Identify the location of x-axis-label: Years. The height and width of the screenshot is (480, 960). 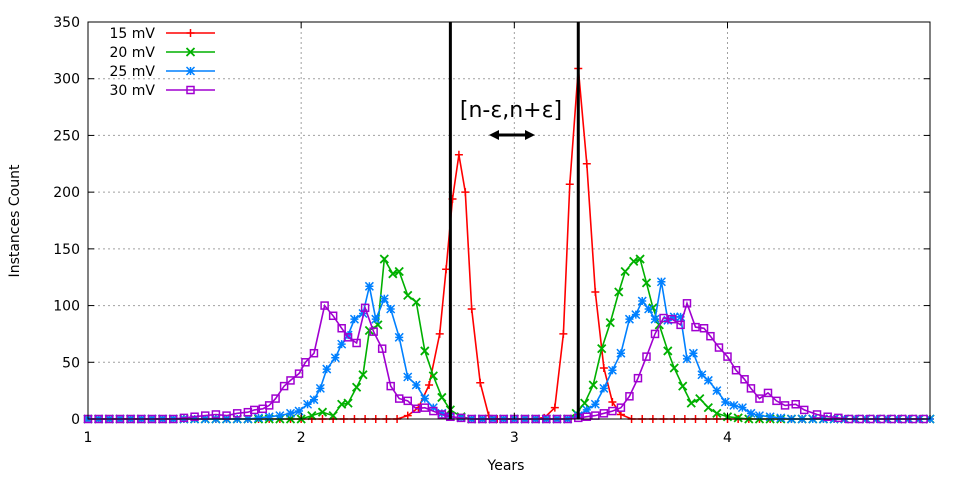
(506, 466).